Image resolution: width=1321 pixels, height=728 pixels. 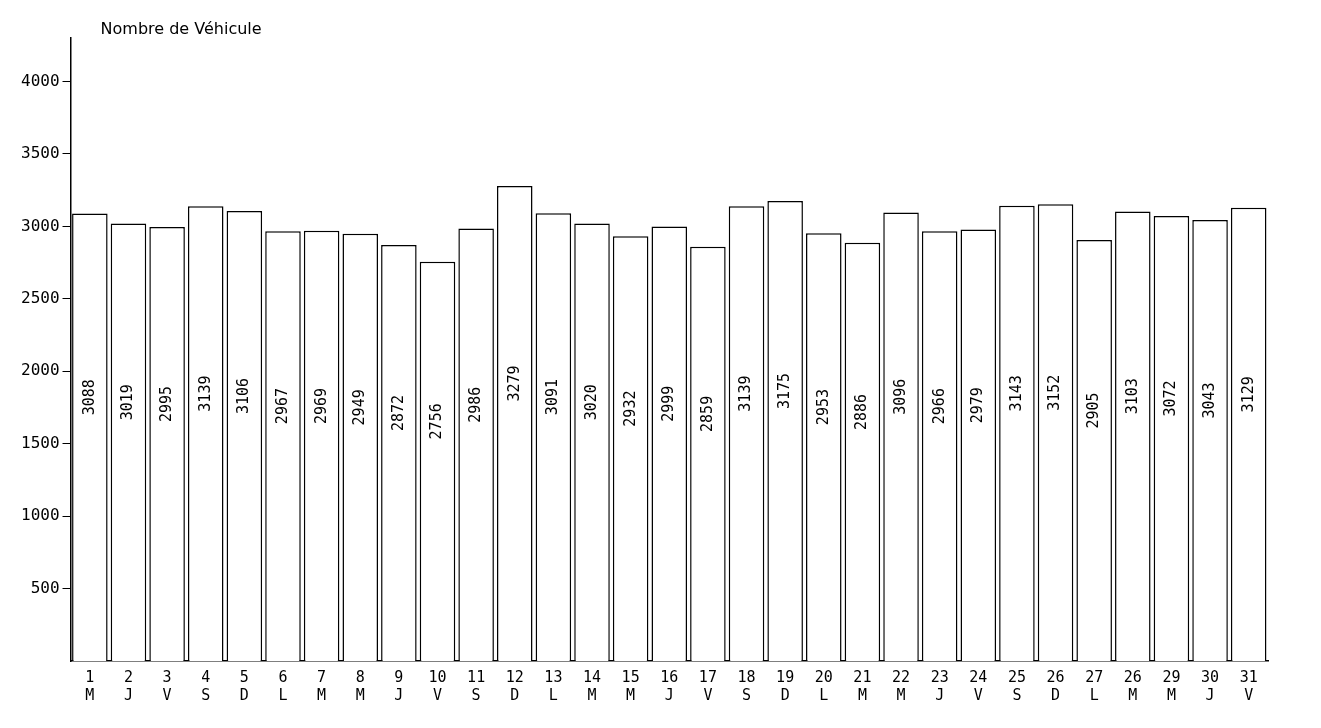 What do you see at coordinates (243, 396) in the screenshot?
I see `data-label: 3106` at bounding box center [243, 396].